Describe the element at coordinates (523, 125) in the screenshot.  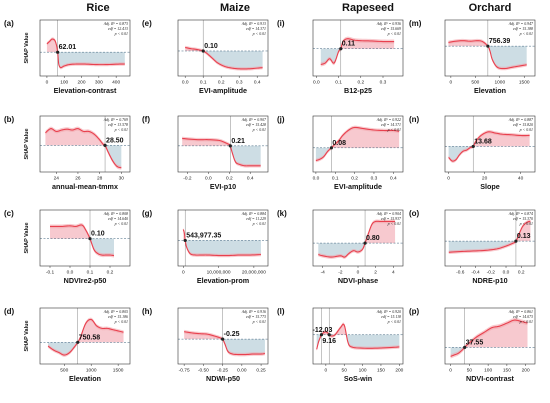
I see `stat-line-n-1: edf = 15.820` at that location.